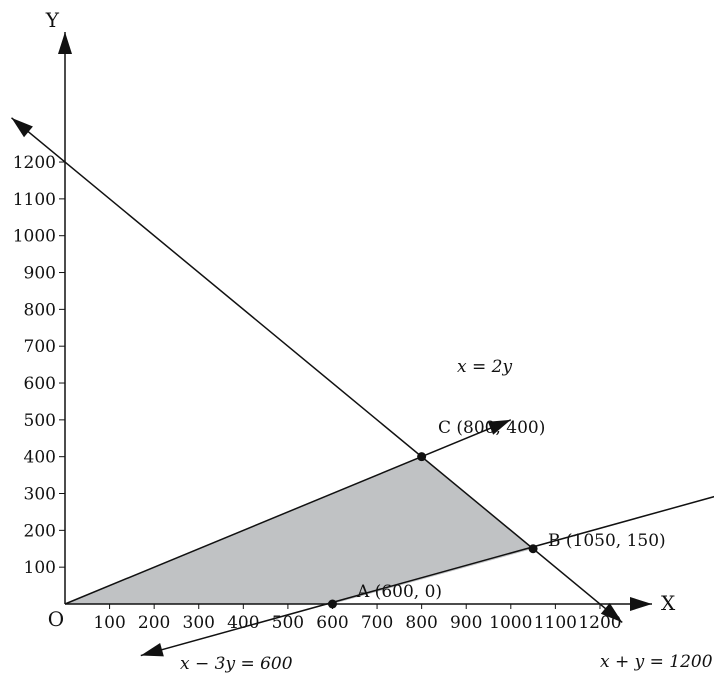 The width and height of the screenshot is (714, 679). Describe the element at coordinates (399, 592) in the screenshot. I see `point-a-label: A (600, 0)` at that location.